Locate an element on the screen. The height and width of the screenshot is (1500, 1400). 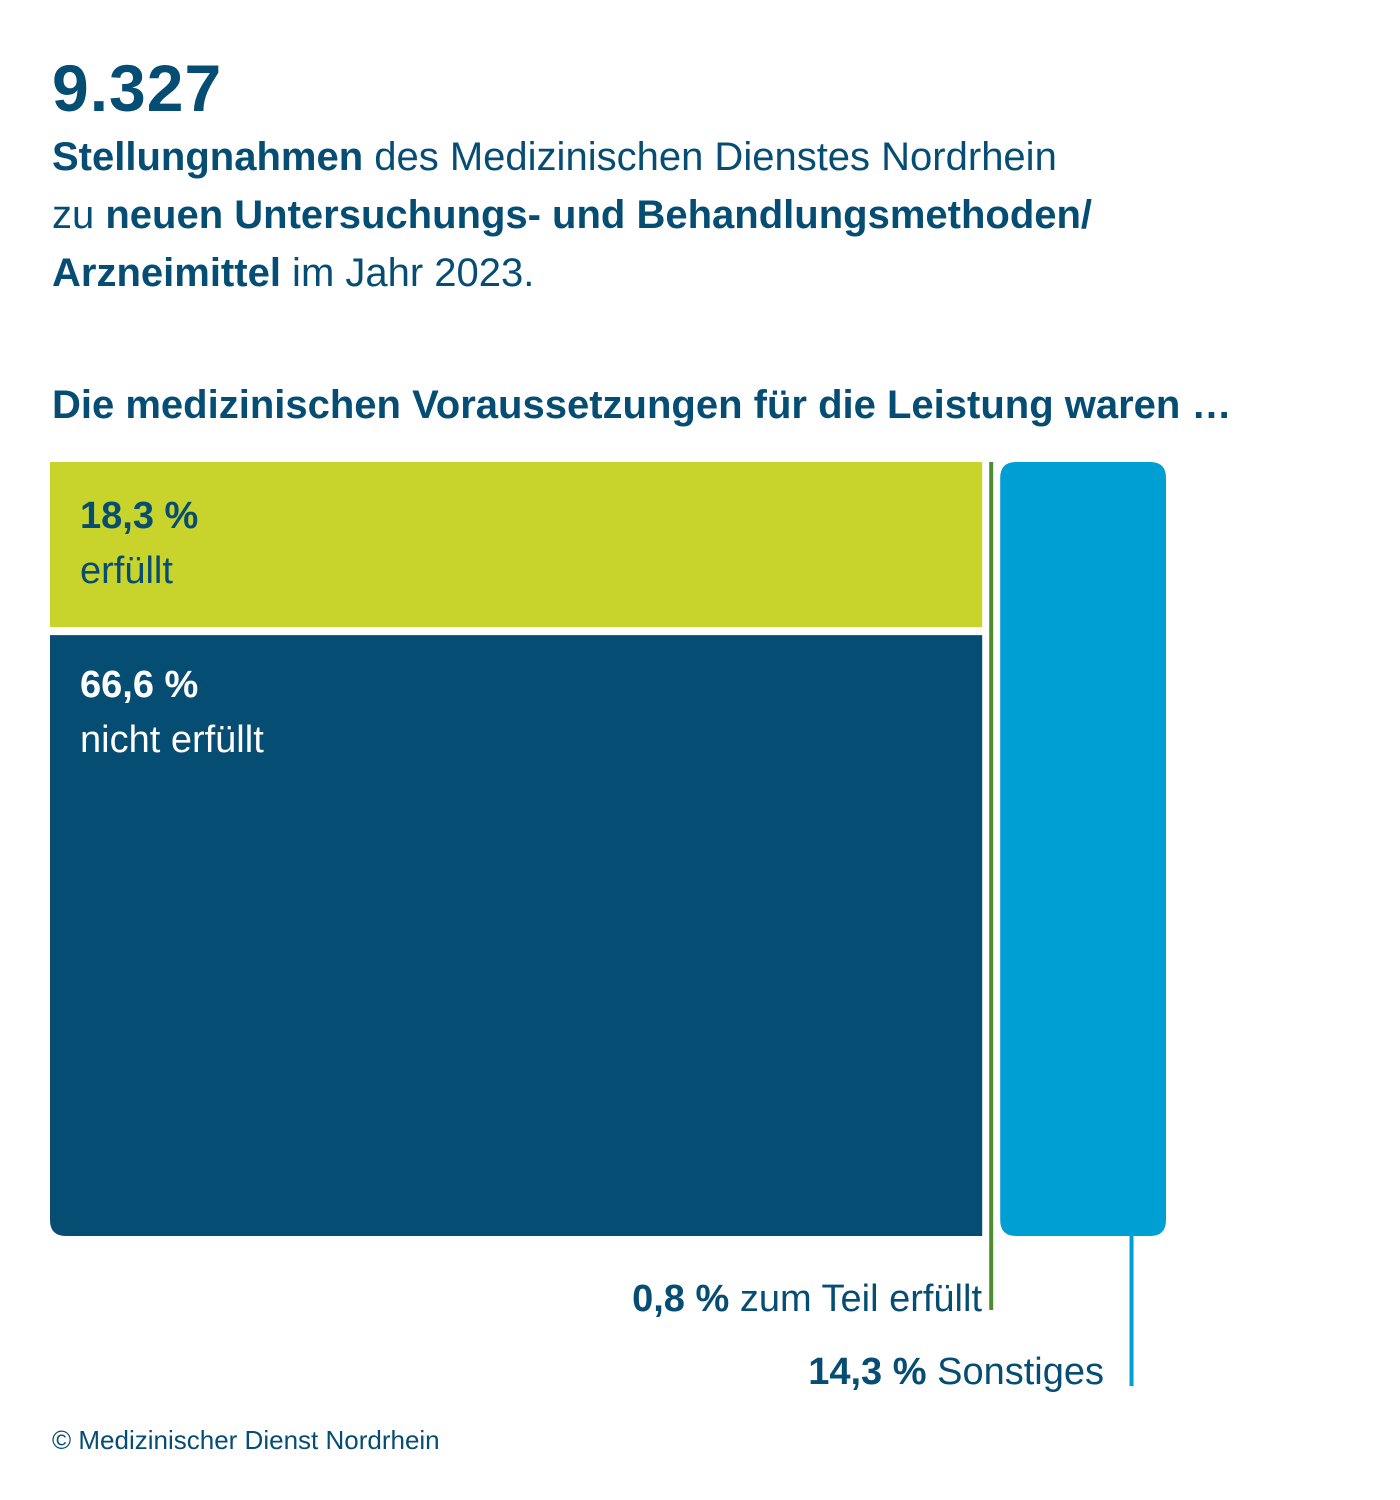
value-label-zum-teil-erfuellt: 0,8 % is located at coordinates (680, 1299).